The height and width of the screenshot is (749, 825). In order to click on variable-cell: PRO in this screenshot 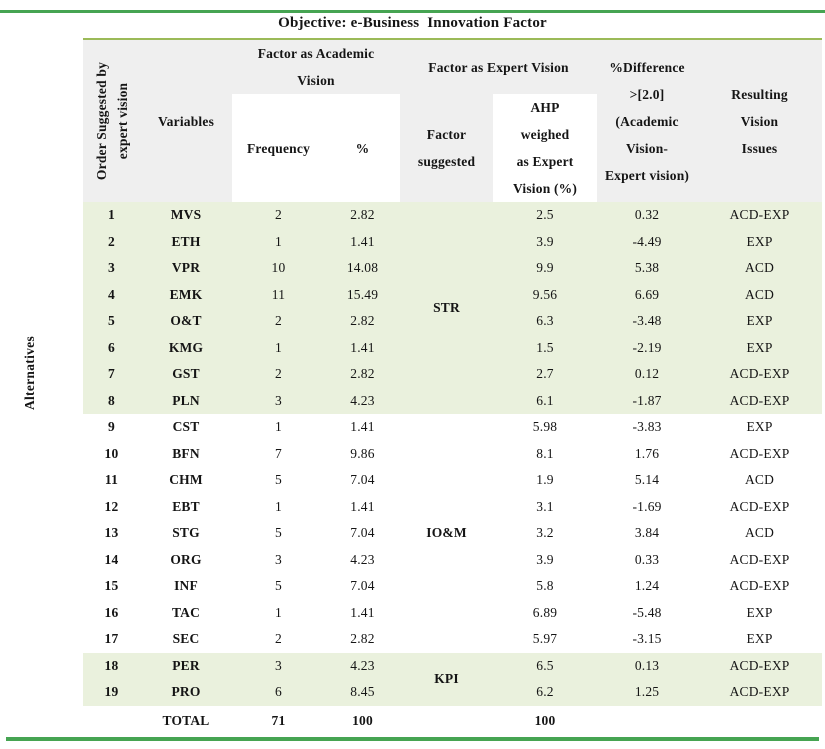, I will do `click(186, 692)`.